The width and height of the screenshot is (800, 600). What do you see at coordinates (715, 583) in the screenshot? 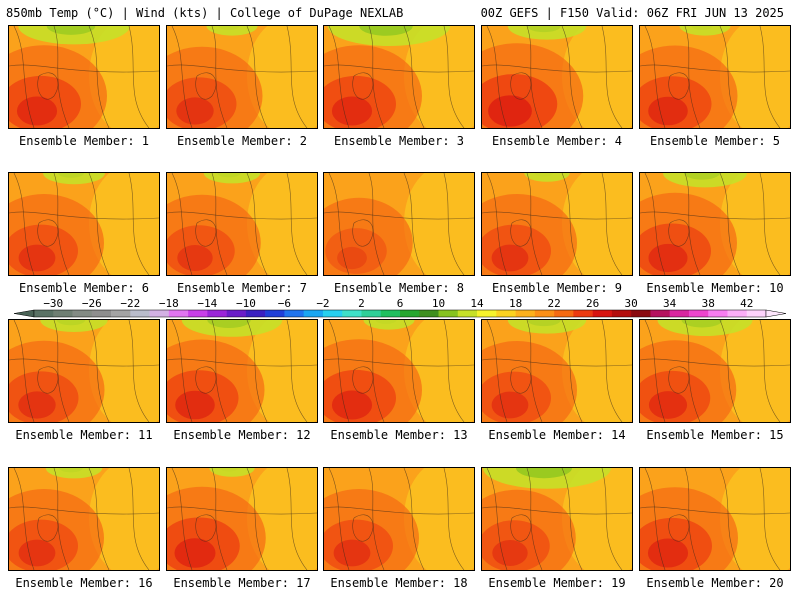
I see `ensemble-member-label: Ensemble Member: 20` at bounding box center [715, 583].